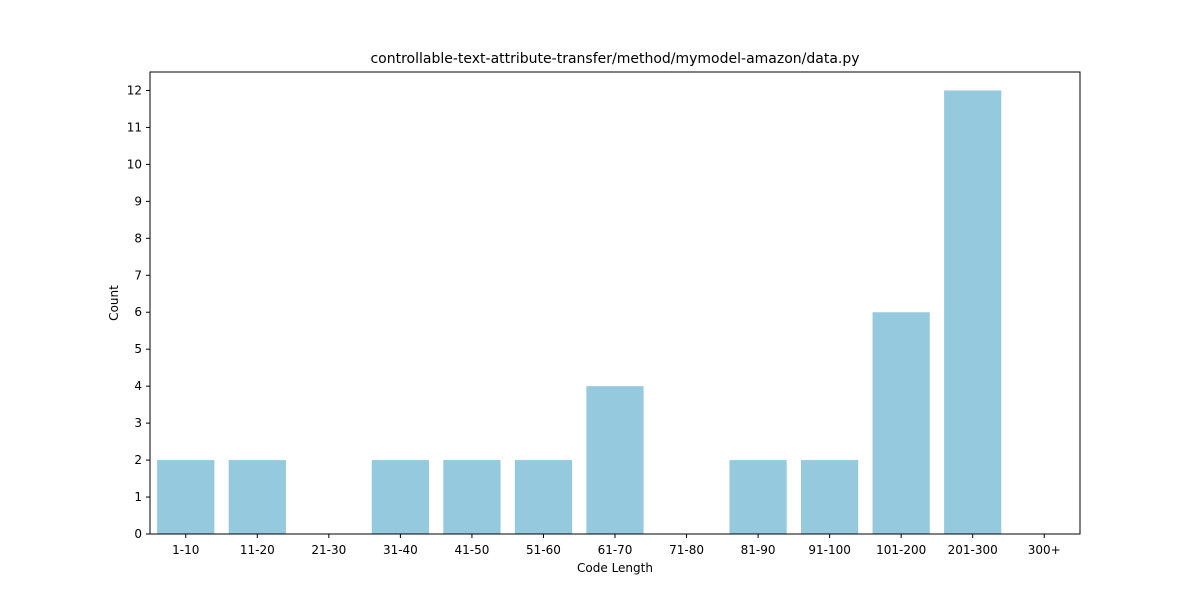 This screenshot has height=604, width=1200. Describe the element at coordinates (185, 550) in the screenshot. I see `x-tick-label: 1-10` at that location.